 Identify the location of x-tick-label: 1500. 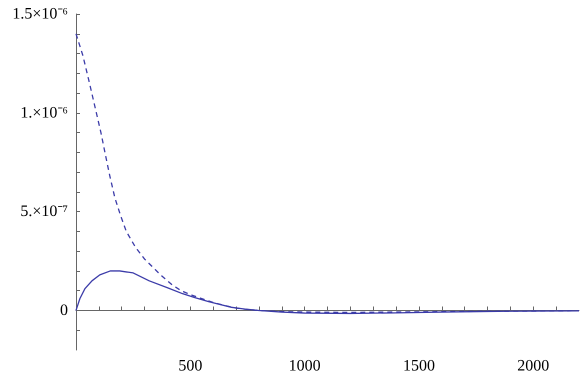
(418, 366).